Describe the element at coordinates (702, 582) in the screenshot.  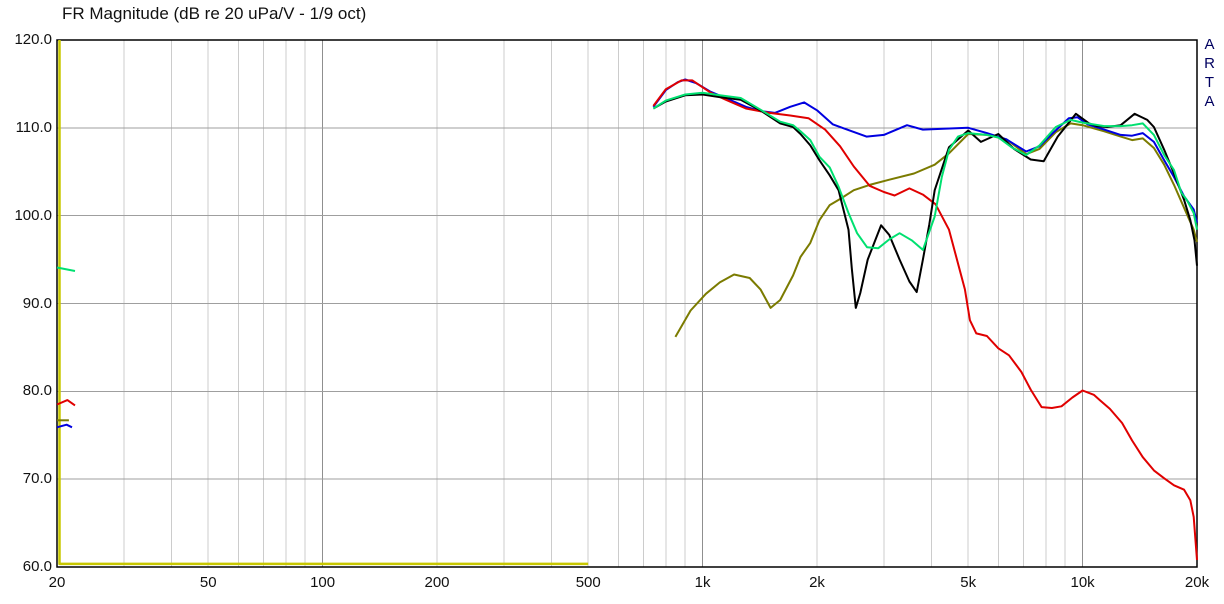
I see `x-tick-label: 1k` at that location.